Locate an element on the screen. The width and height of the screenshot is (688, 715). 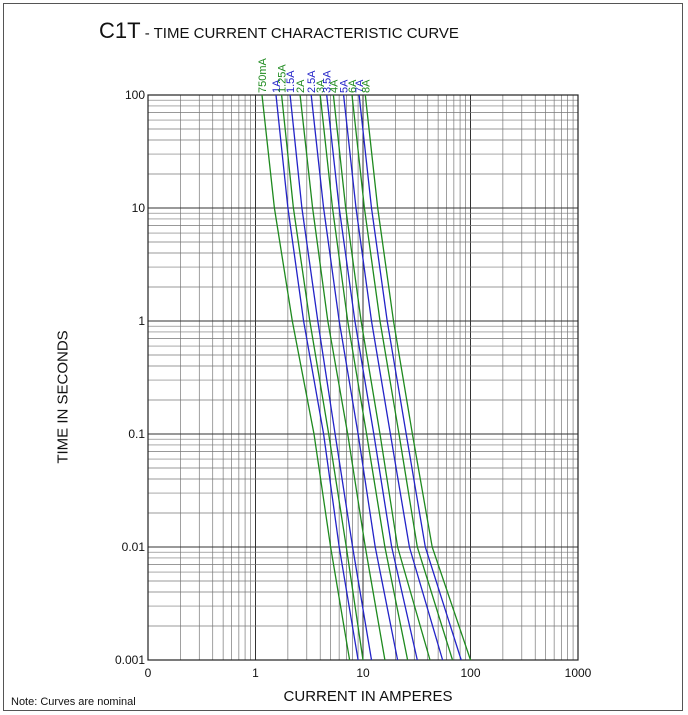
curve-3A is located at coordinates (364, 377).